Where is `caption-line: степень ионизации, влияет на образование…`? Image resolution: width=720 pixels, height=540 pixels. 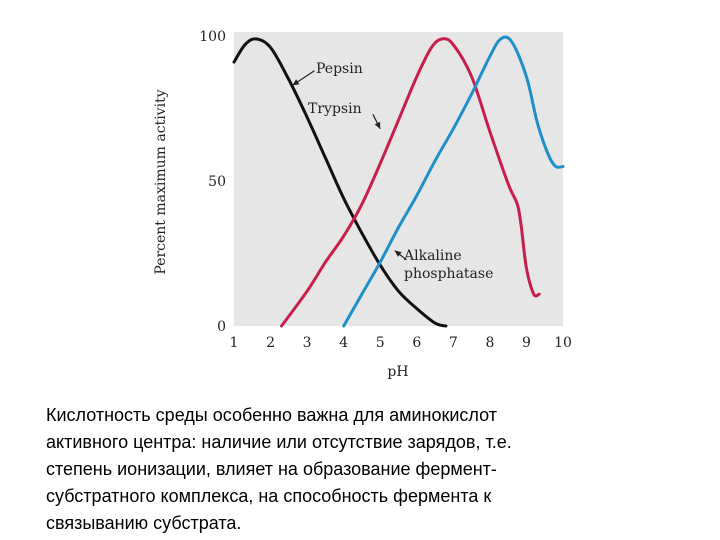 caption-line: степень ионизации, влияет на образование… is located at coordinates (271, 469).